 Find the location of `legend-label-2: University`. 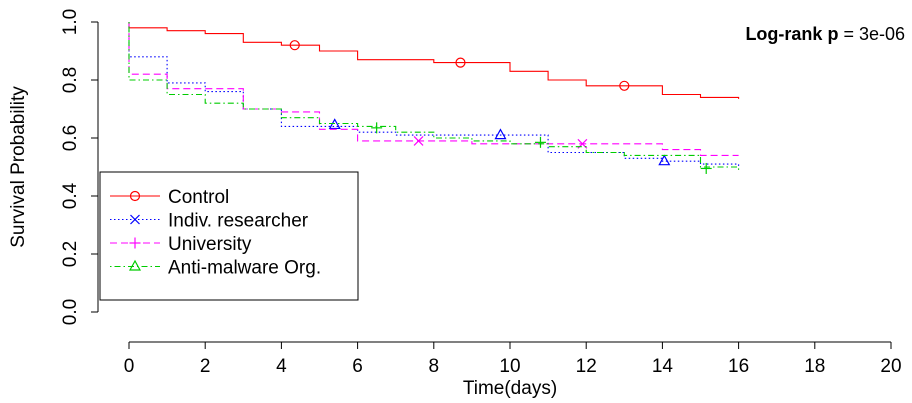

legend-label-2: University is located at coordinates (210, 244).